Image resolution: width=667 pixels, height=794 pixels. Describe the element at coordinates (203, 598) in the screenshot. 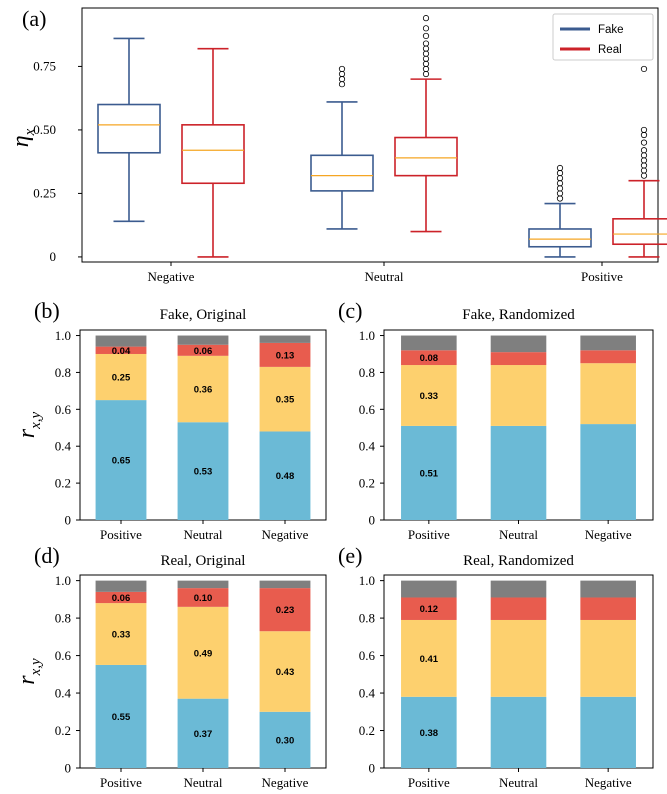

I see `data-label: 0.10` at that location.